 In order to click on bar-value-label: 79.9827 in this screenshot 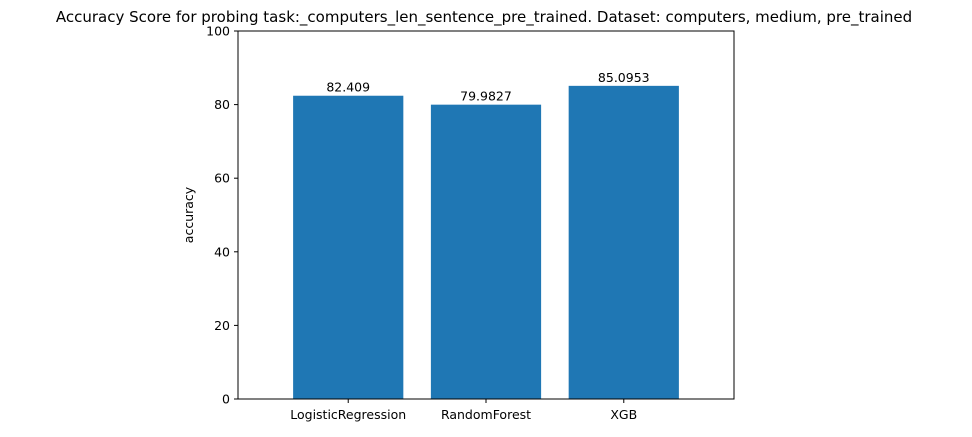, I will do `click(486, 96)`.